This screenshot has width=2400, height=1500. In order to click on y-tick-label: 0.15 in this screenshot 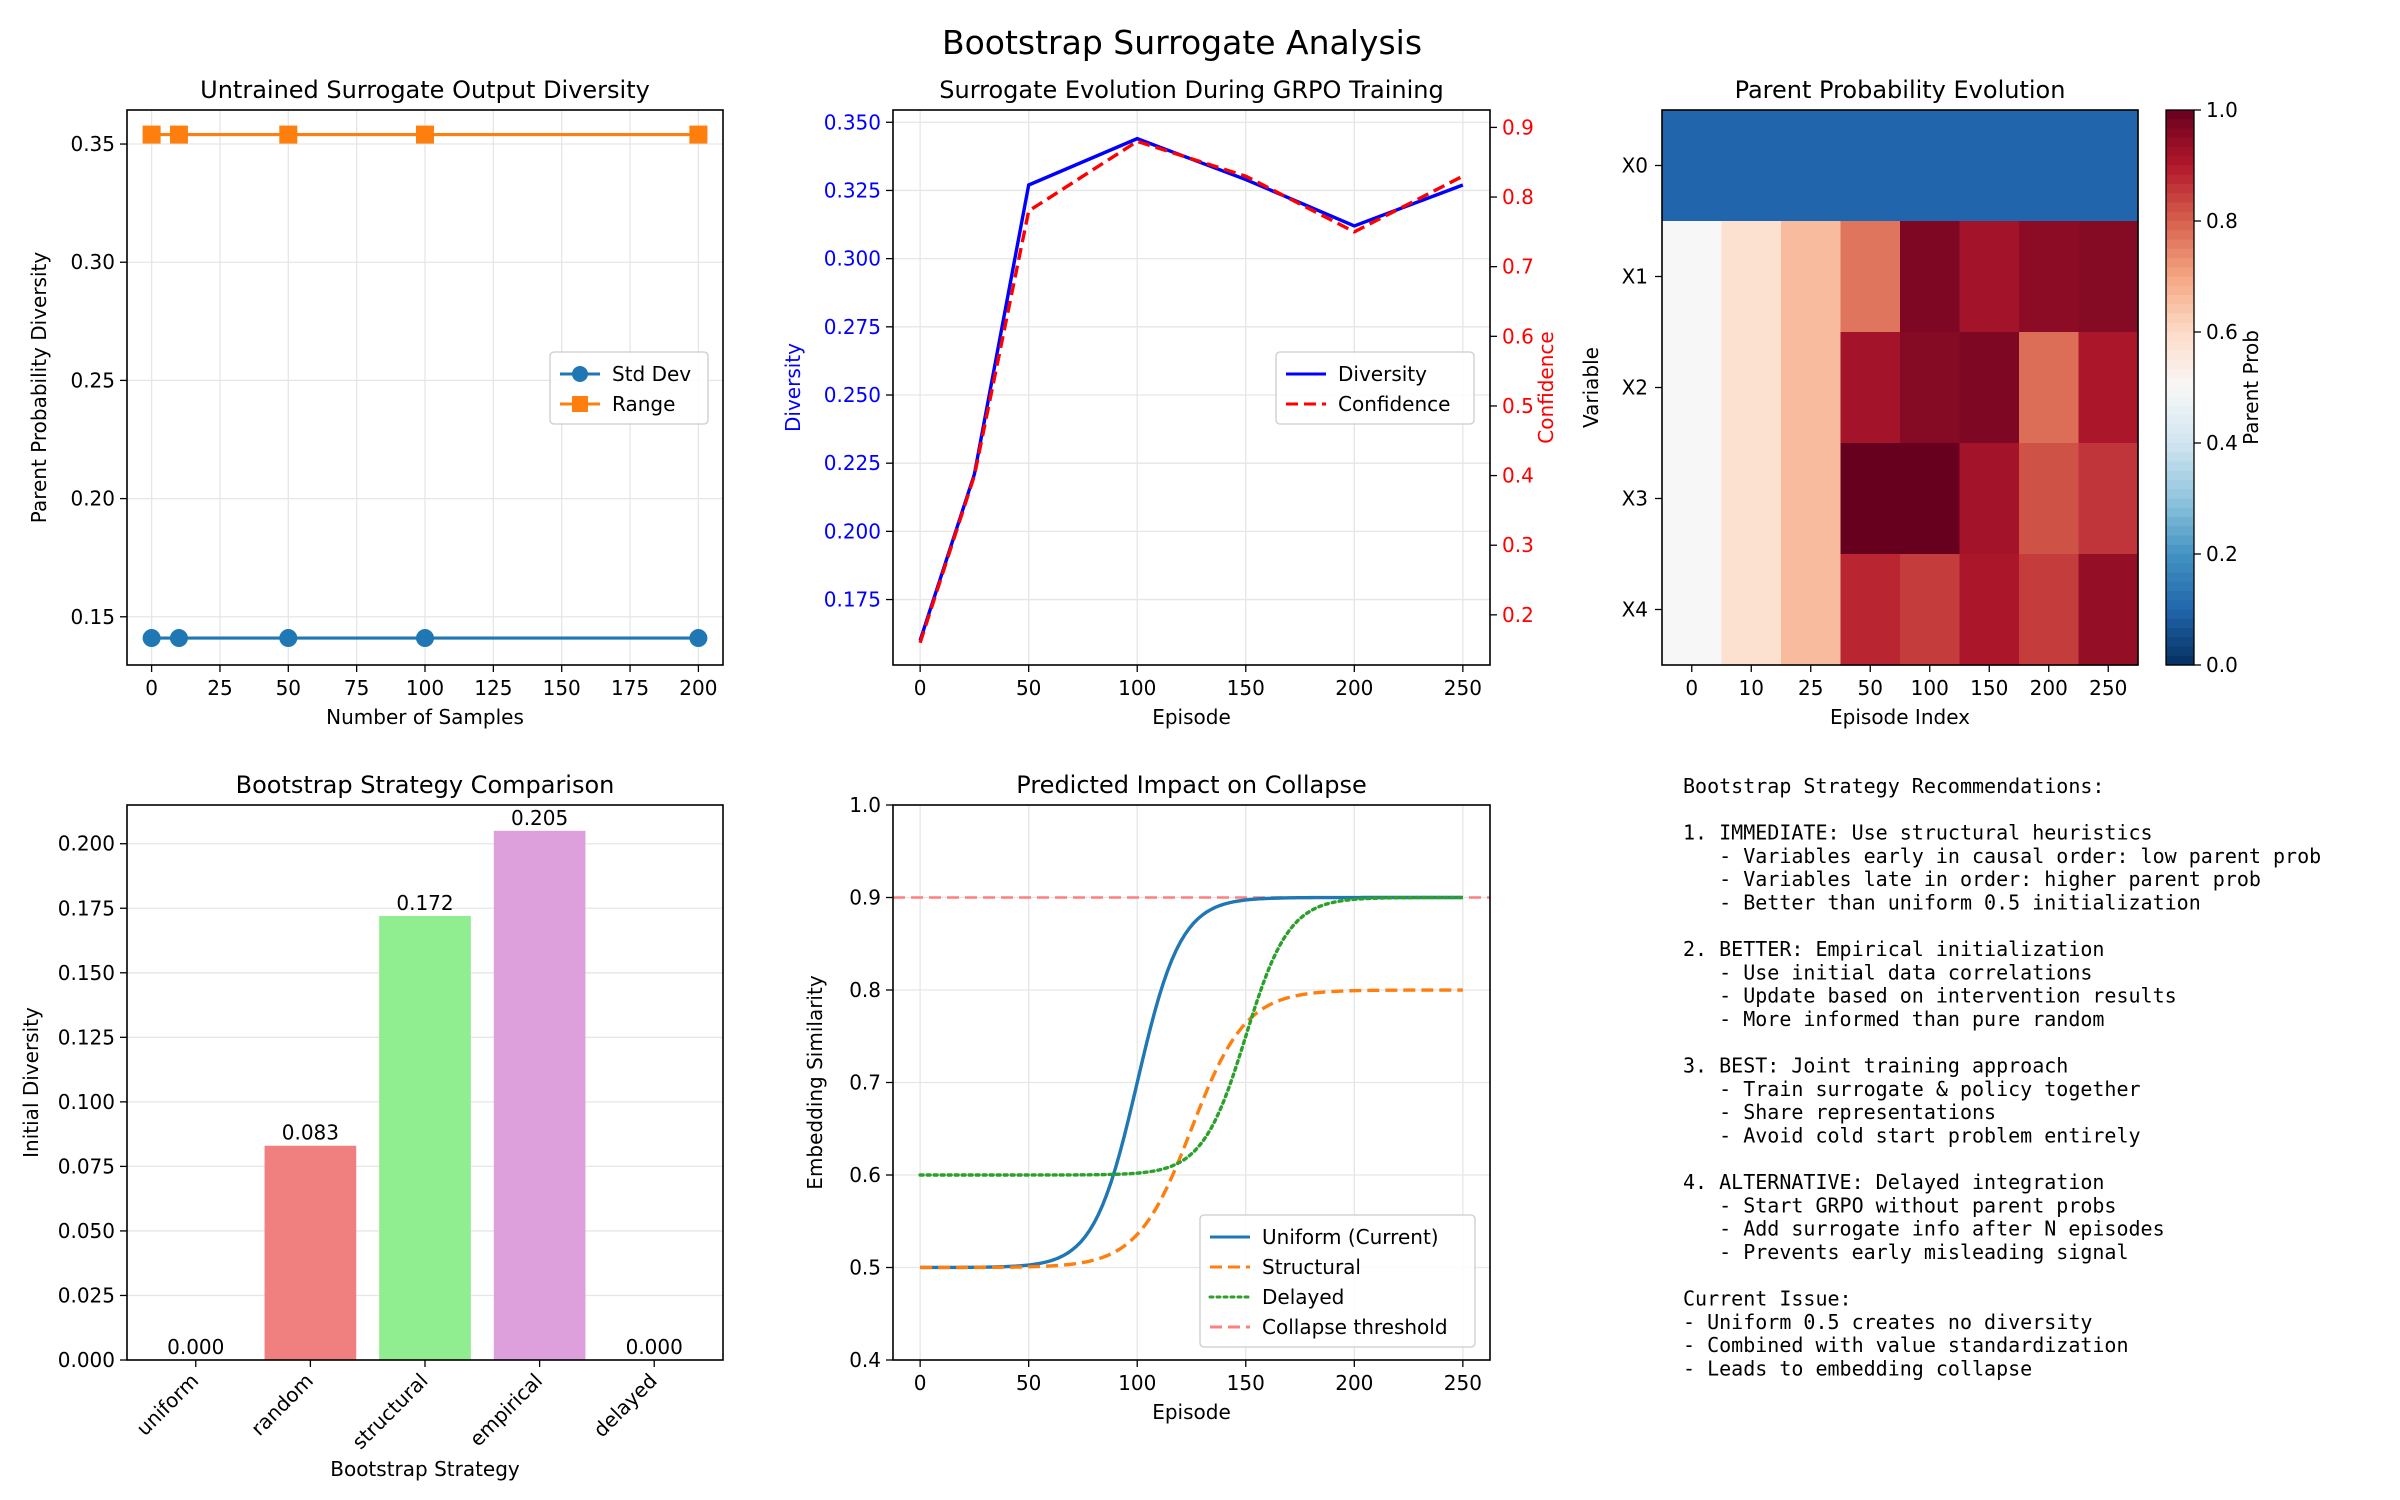, I will do `click(92, 617)`.